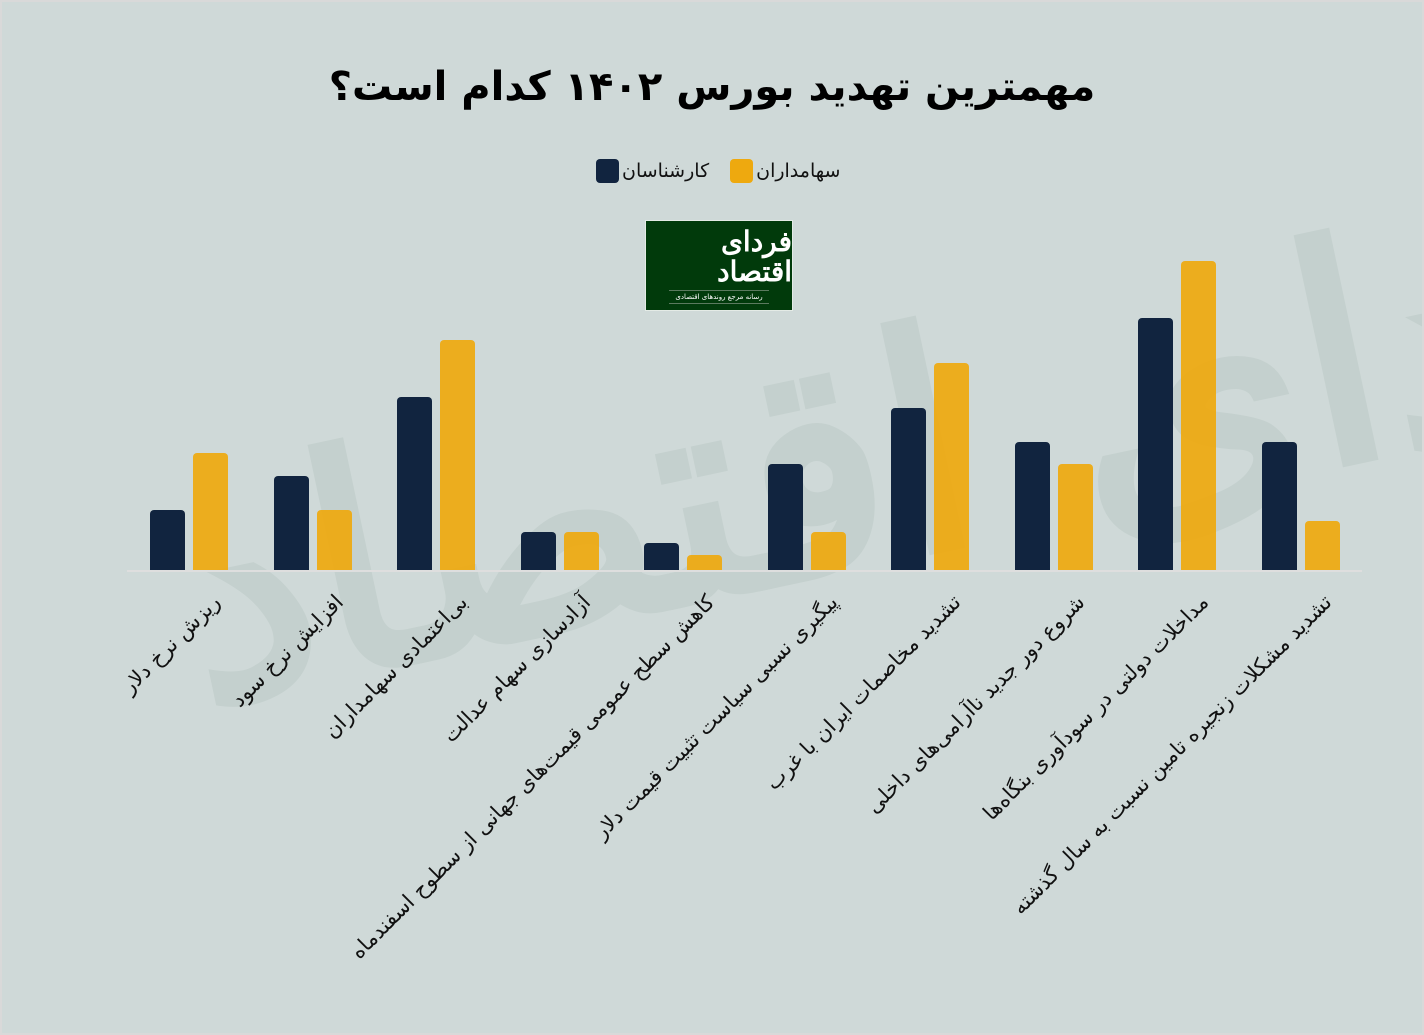 Image resolution: width=1424 pixels, height=1035 pixels. I want to click on legend-label-experts: کارشناسان, so click(666, 171).